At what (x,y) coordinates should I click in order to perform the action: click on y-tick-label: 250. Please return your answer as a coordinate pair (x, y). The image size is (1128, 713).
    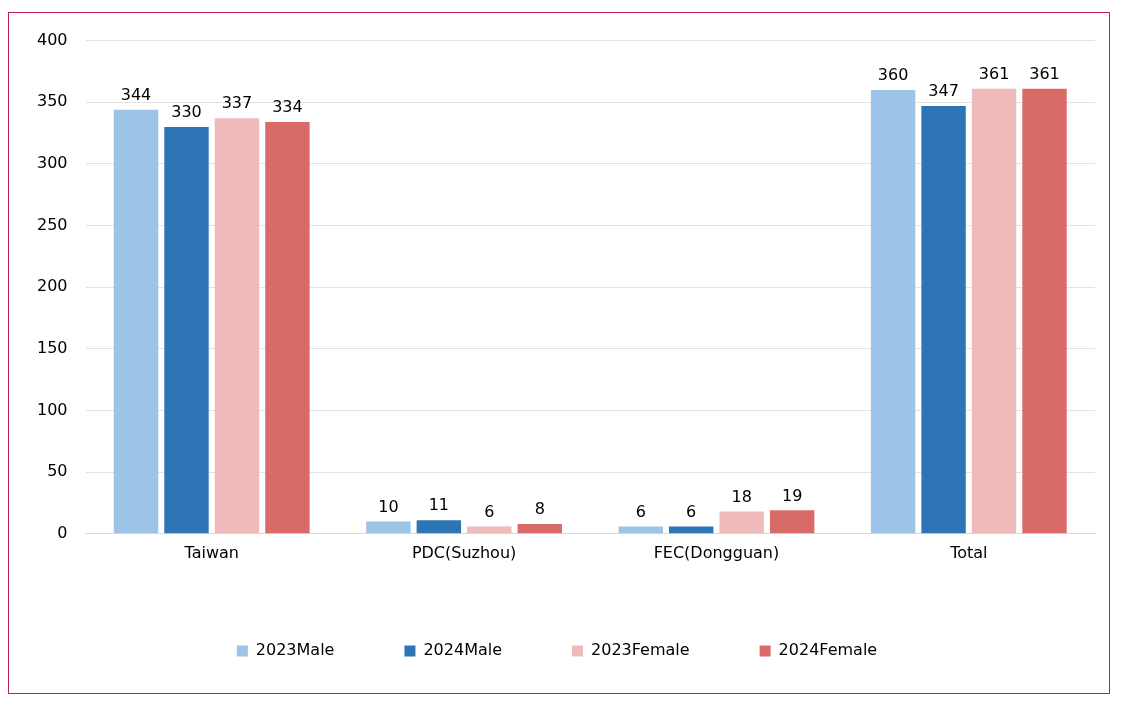
    Looking at the image, I should click on (52, 224).